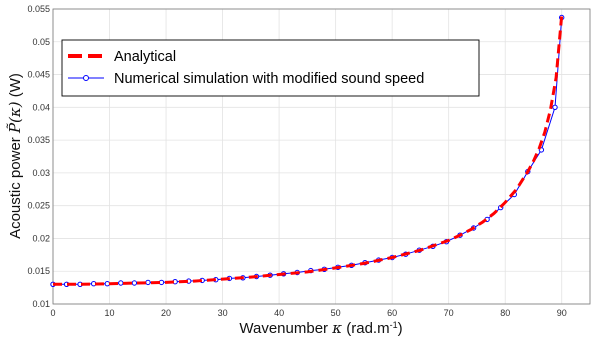 Image resolution: width=598 pixels, height=342 pixels. Describe the element at coordinates (38, 75) in the screenshot. I see `y-tick-label: 0.045` at that location.